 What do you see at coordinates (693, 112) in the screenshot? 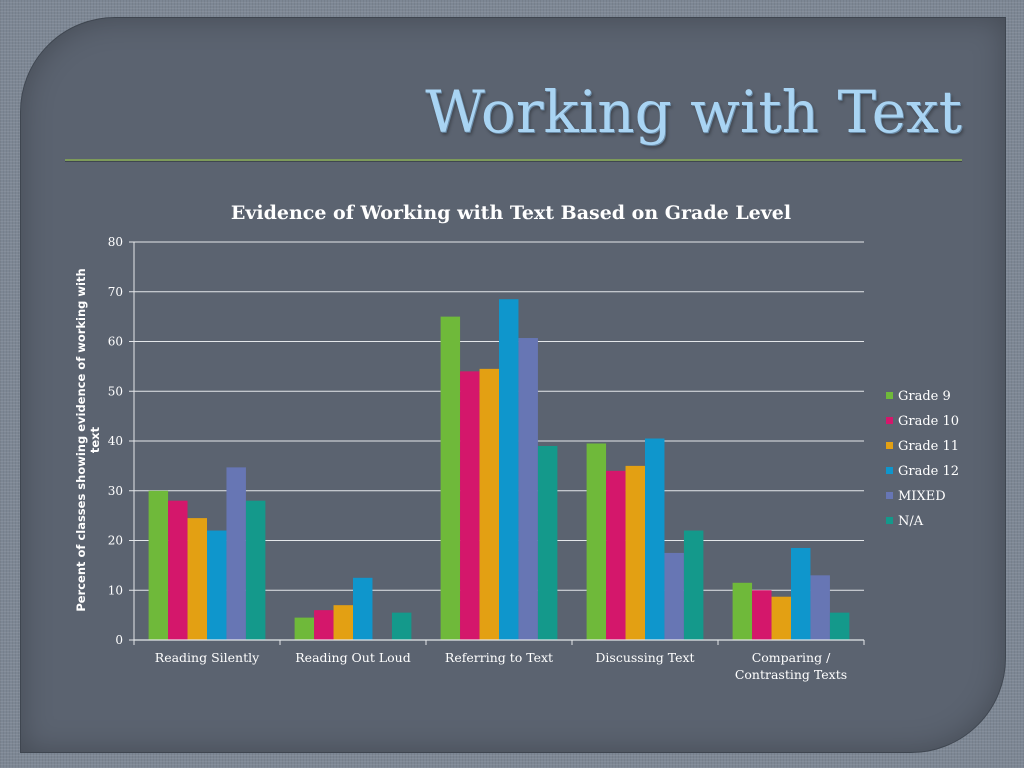
I see `slide-title: Working with Text` at bounding box center [693, 112].